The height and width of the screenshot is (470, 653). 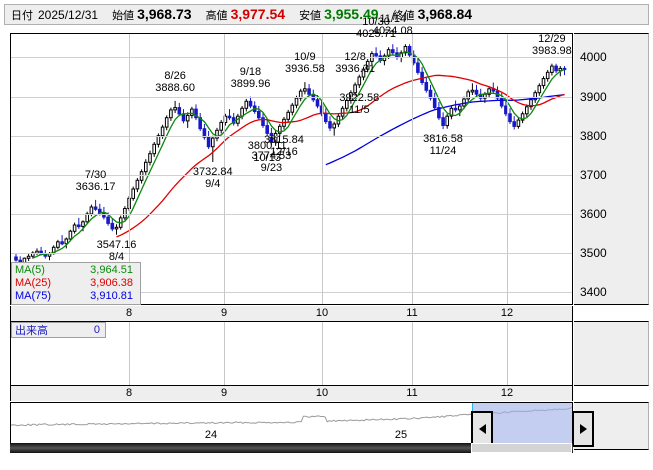 What do you see at coordinates (593, 292) in the screenshot?
I see `price-axis-tick: 3400` at bounding box center [593, 292].